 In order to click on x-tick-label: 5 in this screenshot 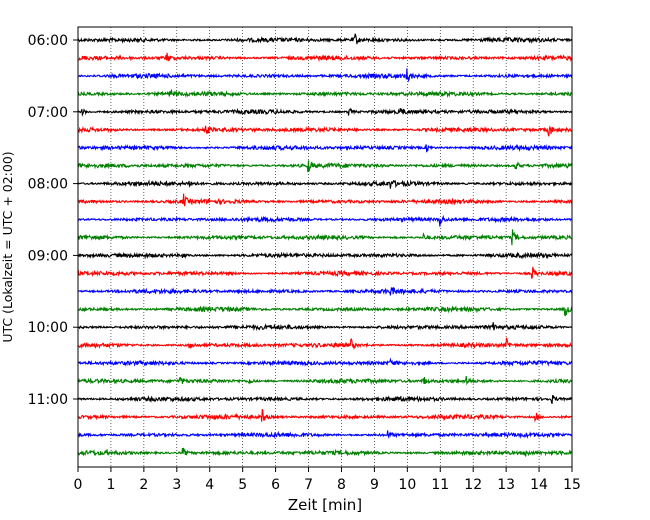, I will do `click(242, 485)`.